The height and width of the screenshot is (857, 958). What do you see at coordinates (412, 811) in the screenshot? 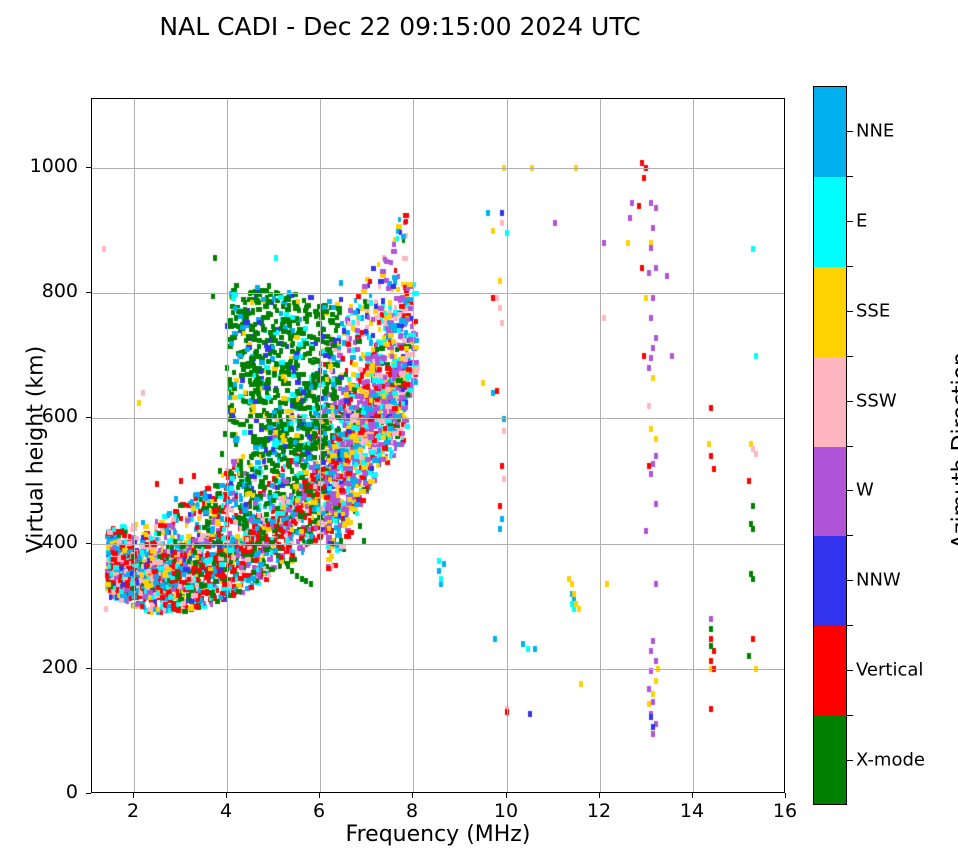
I see `x-tick-label: 8` at bounding box center [412, 811].